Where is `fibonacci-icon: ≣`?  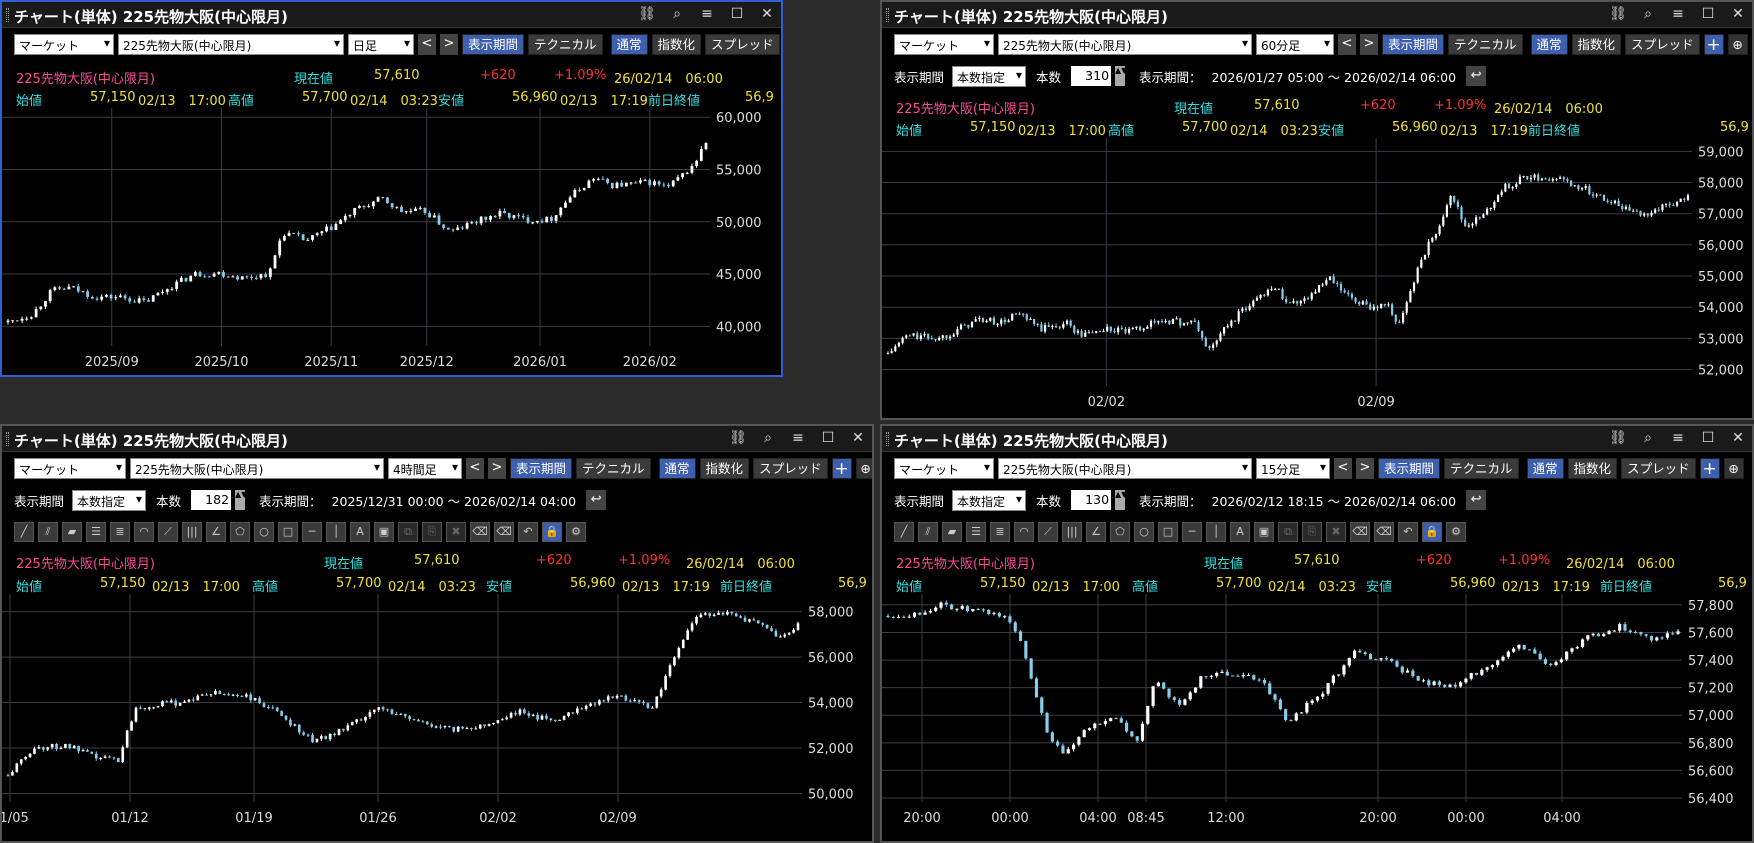 fibonacci-icon: ≣ is located at coordinates (120, 532).